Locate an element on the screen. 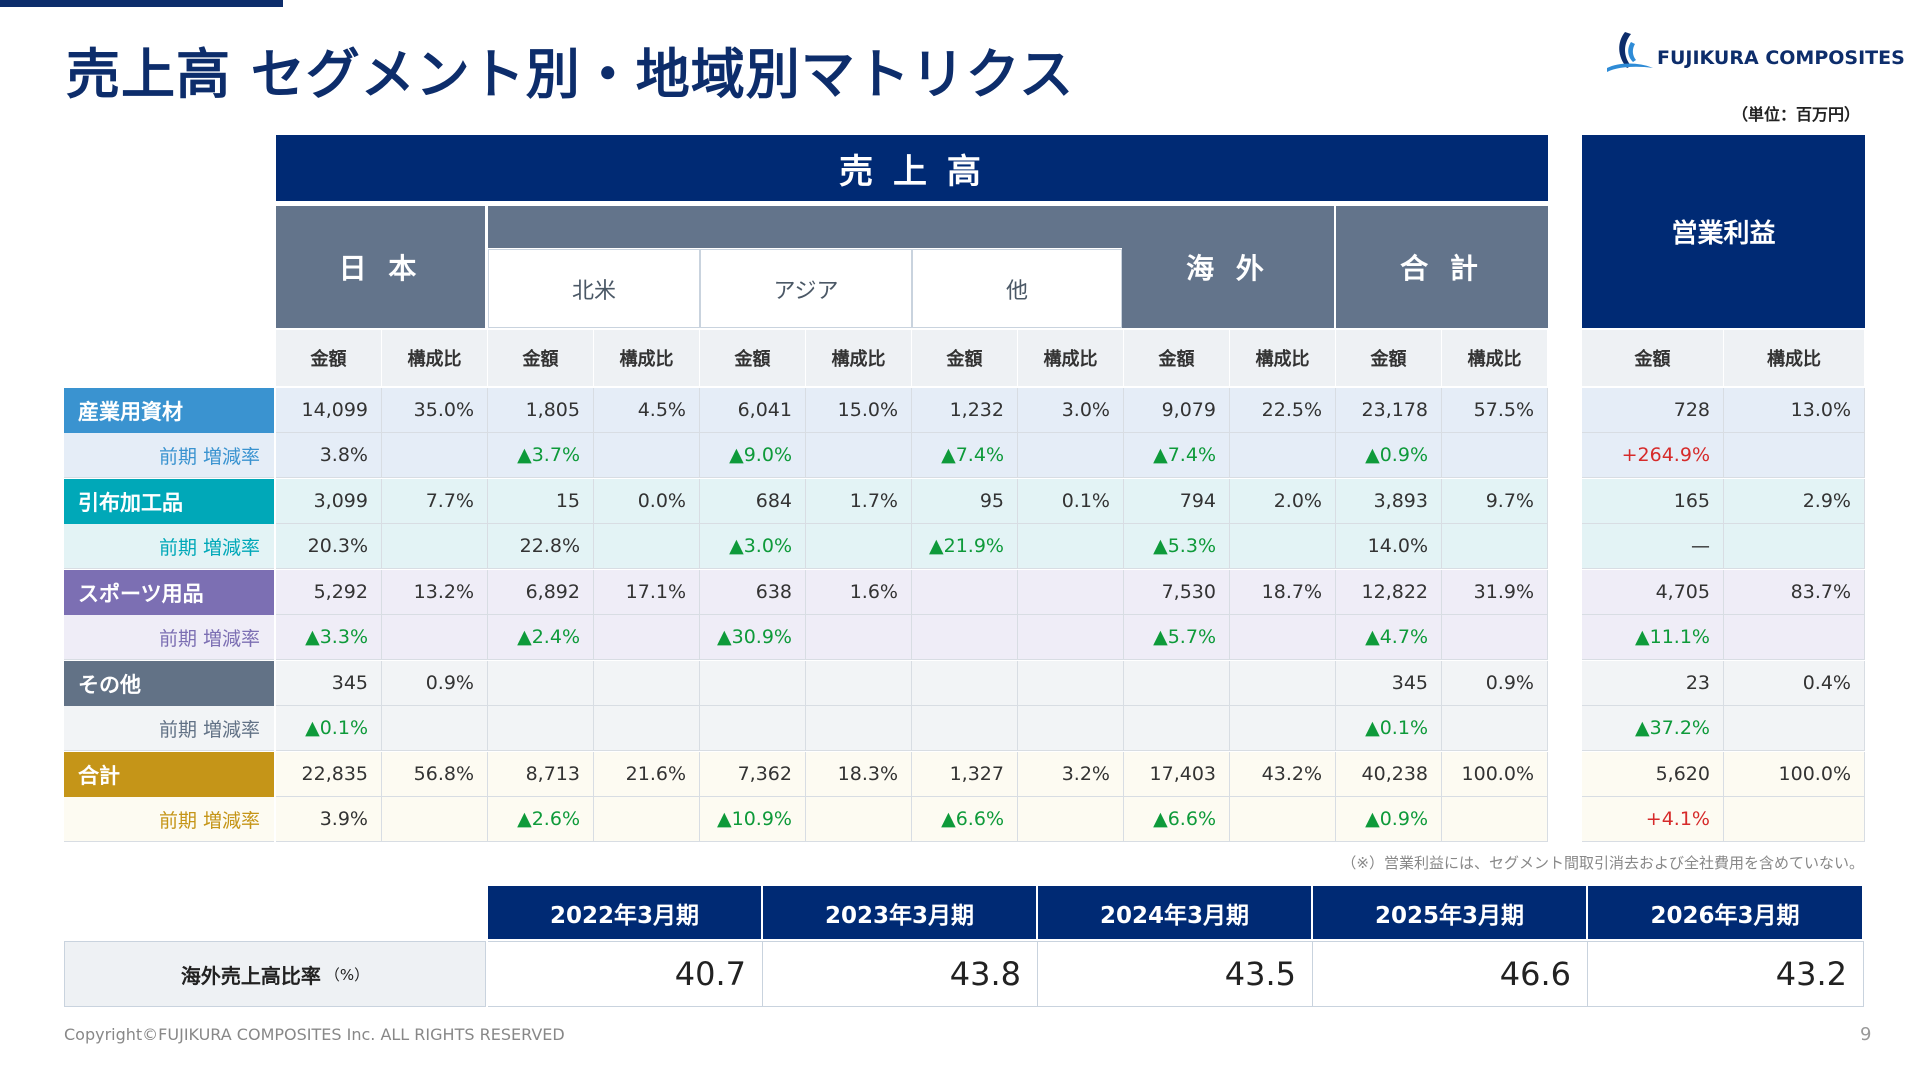 The height and width of the screenshot is (1080, 1920). industrial-materials-rate-cell: ▲7.4% is located at coordinates (1177, 455).